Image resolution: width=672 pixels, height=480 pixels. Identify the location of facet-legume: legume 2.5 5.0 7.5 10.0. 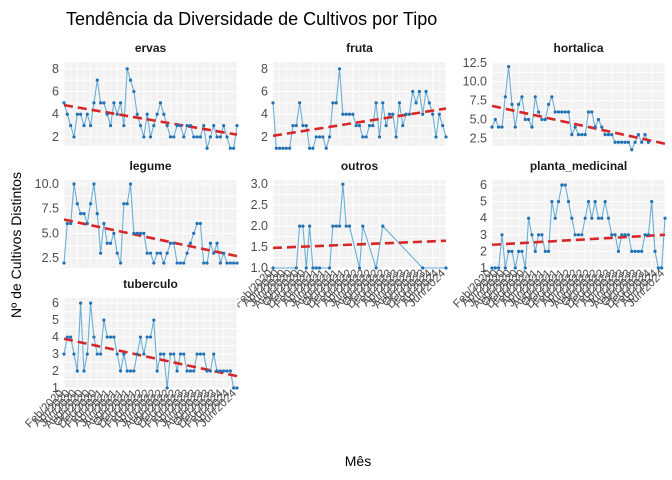
(137, 213).